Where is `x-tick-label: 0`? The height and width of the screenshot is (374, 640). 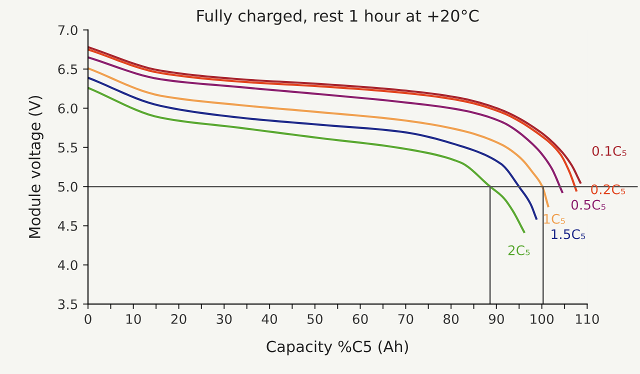 x-tick-label: 0 is located at coordinates (88, 319).